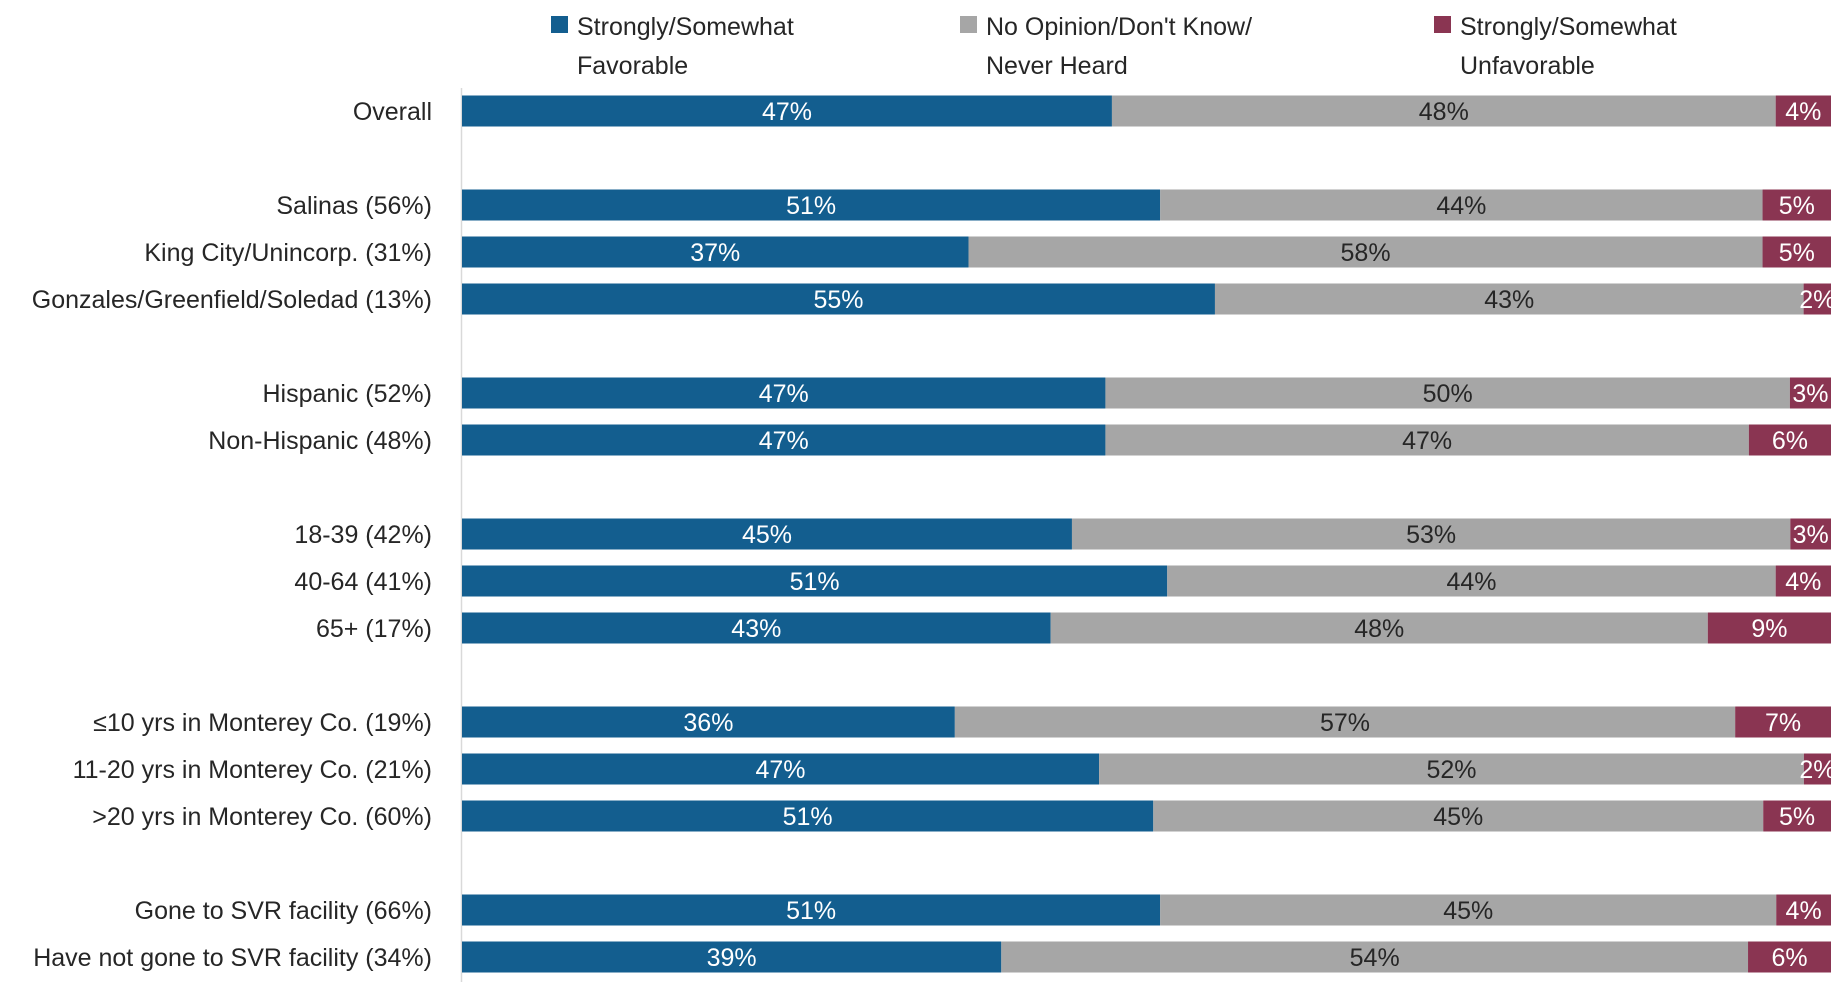  I want to click on value-label-neutral: 53%, so click(1431, 535).